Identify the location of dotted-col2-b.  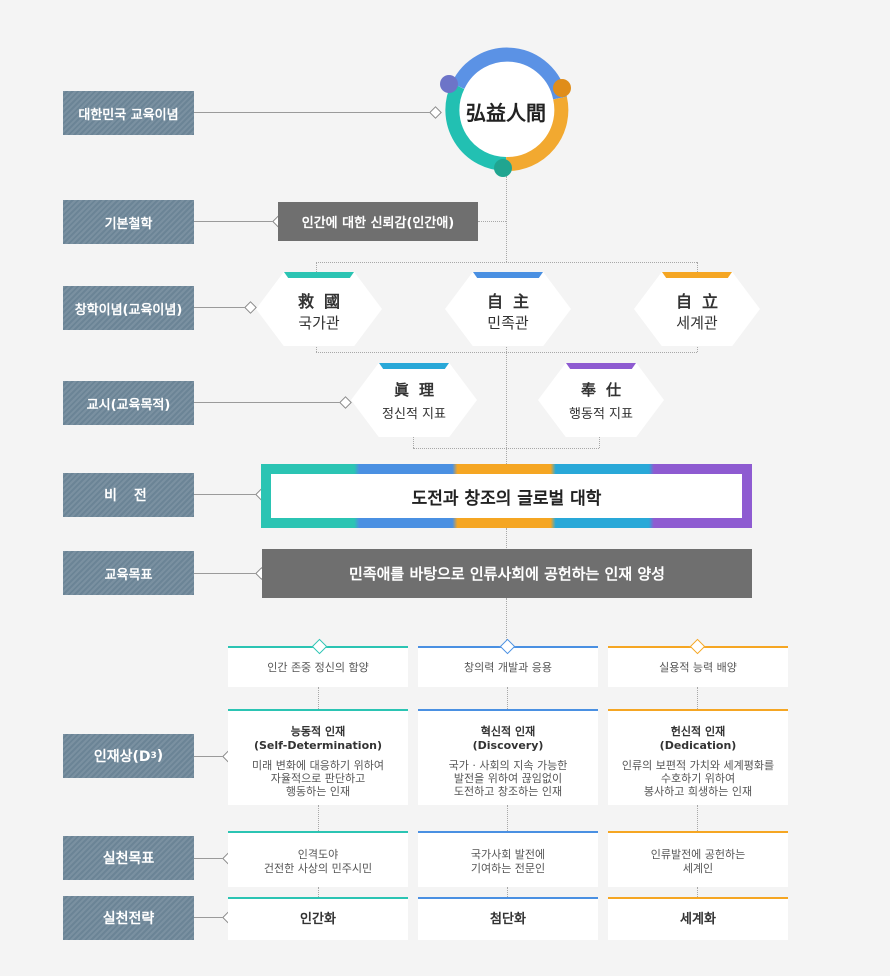
(507, 818).